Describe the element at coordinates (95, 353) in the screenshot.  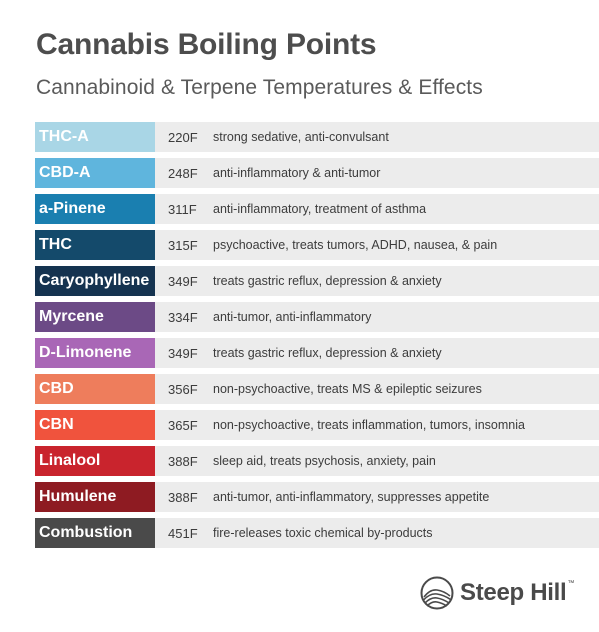
I see `compound-label: D-Limonene` at that location.